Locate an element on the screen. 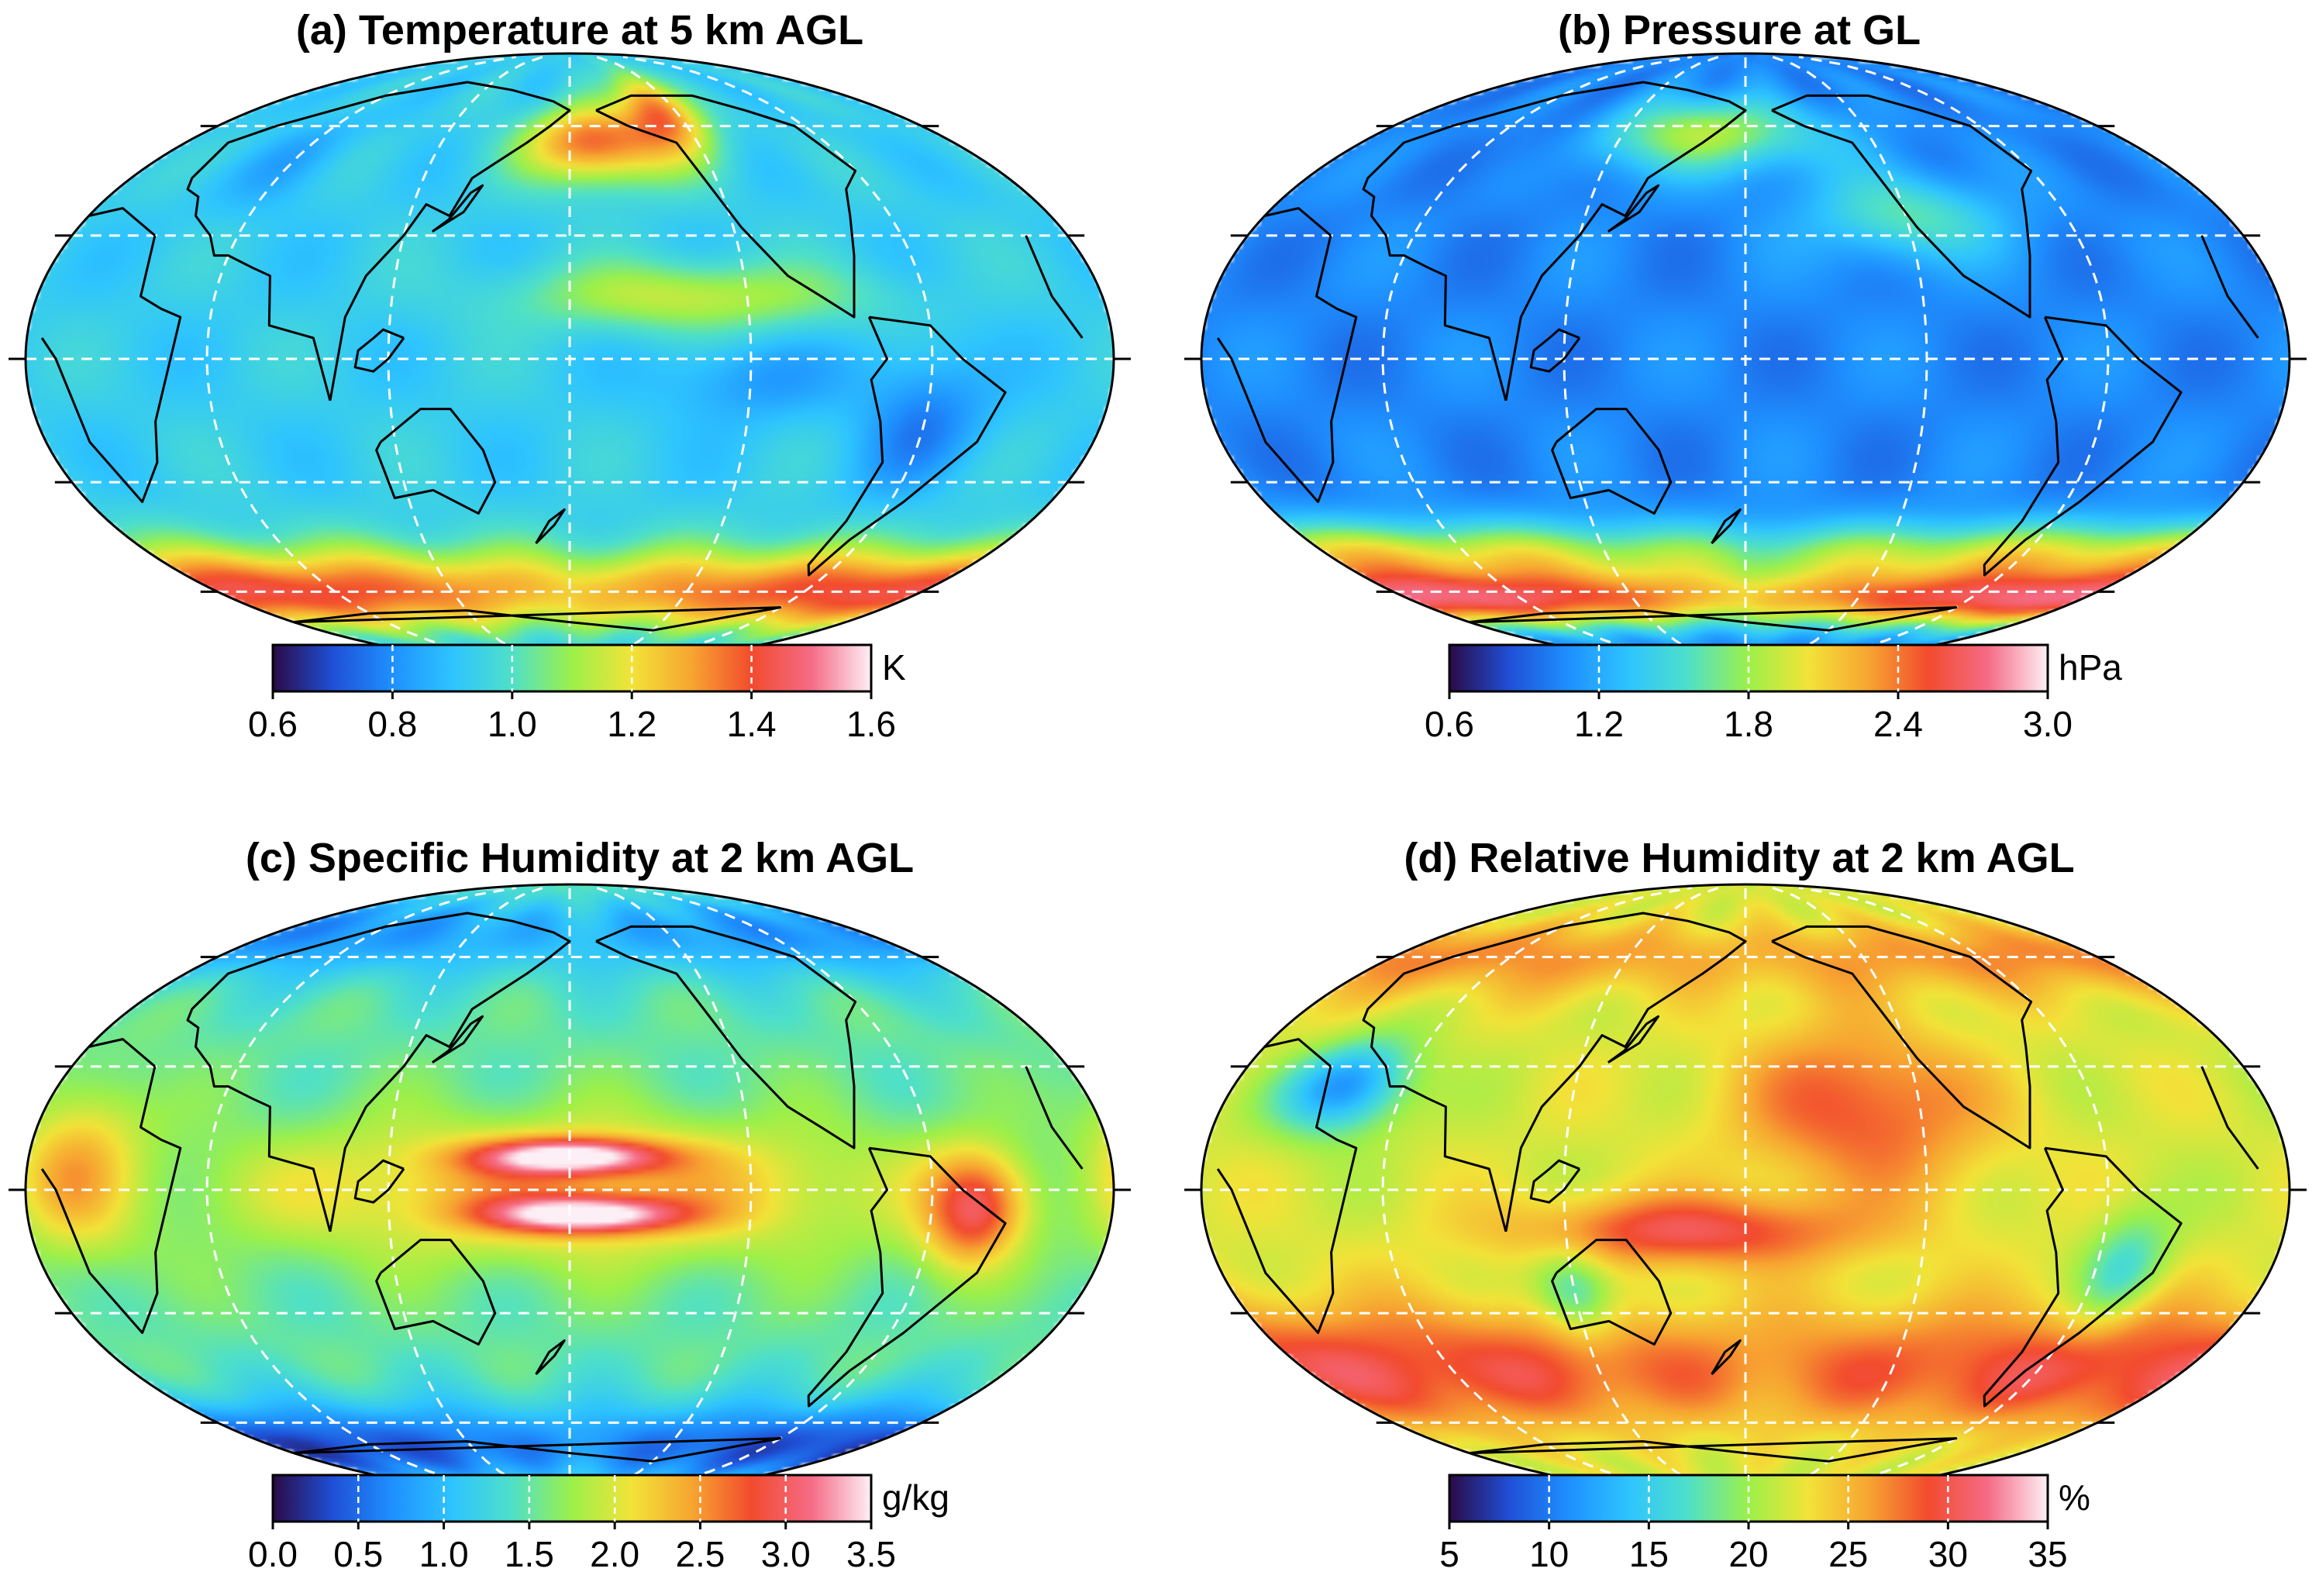  colorbar-tick-label: 10 is located at coordinates (1549, 1554).